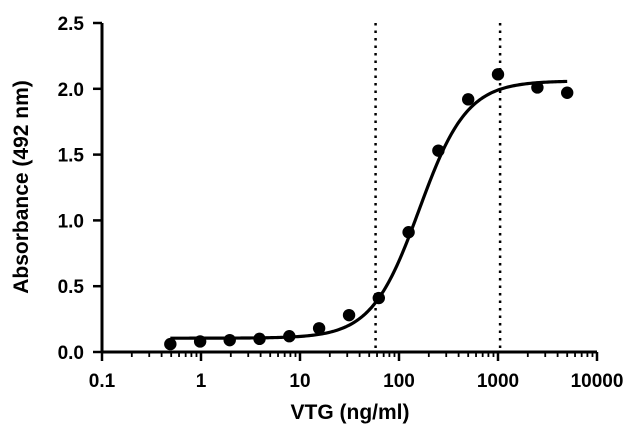 The image size is (630, 427). I want to click on y-tick-label: 1.5, so click(71, 156).